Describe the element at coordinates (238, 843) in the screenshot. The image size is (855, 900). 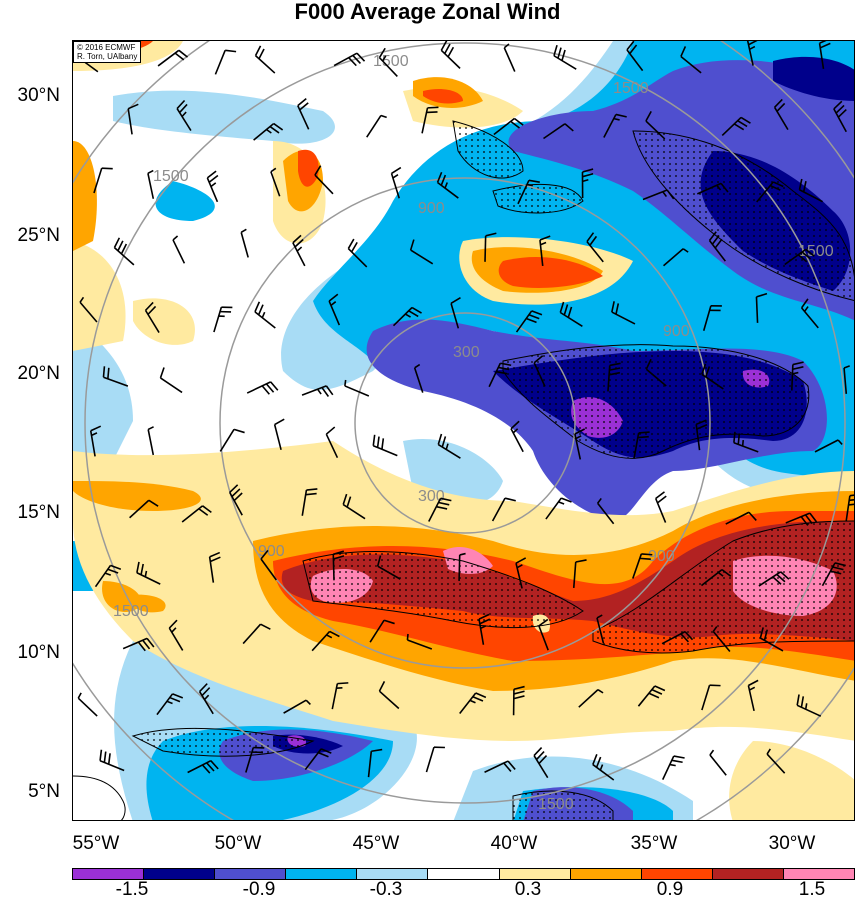
I see `lon-label-50w: 50°W` at that location.